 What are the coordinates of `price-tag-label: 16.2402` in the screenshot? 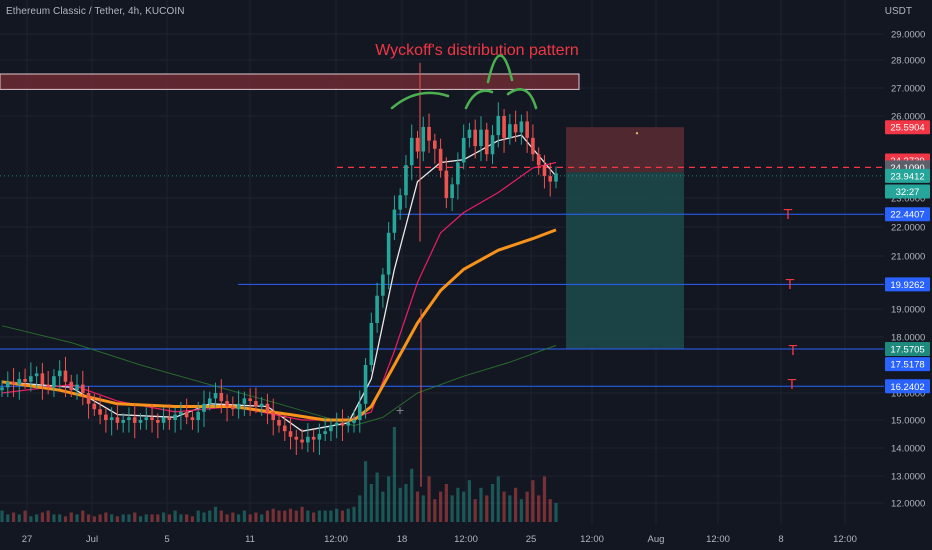 It's located at (907, 387).